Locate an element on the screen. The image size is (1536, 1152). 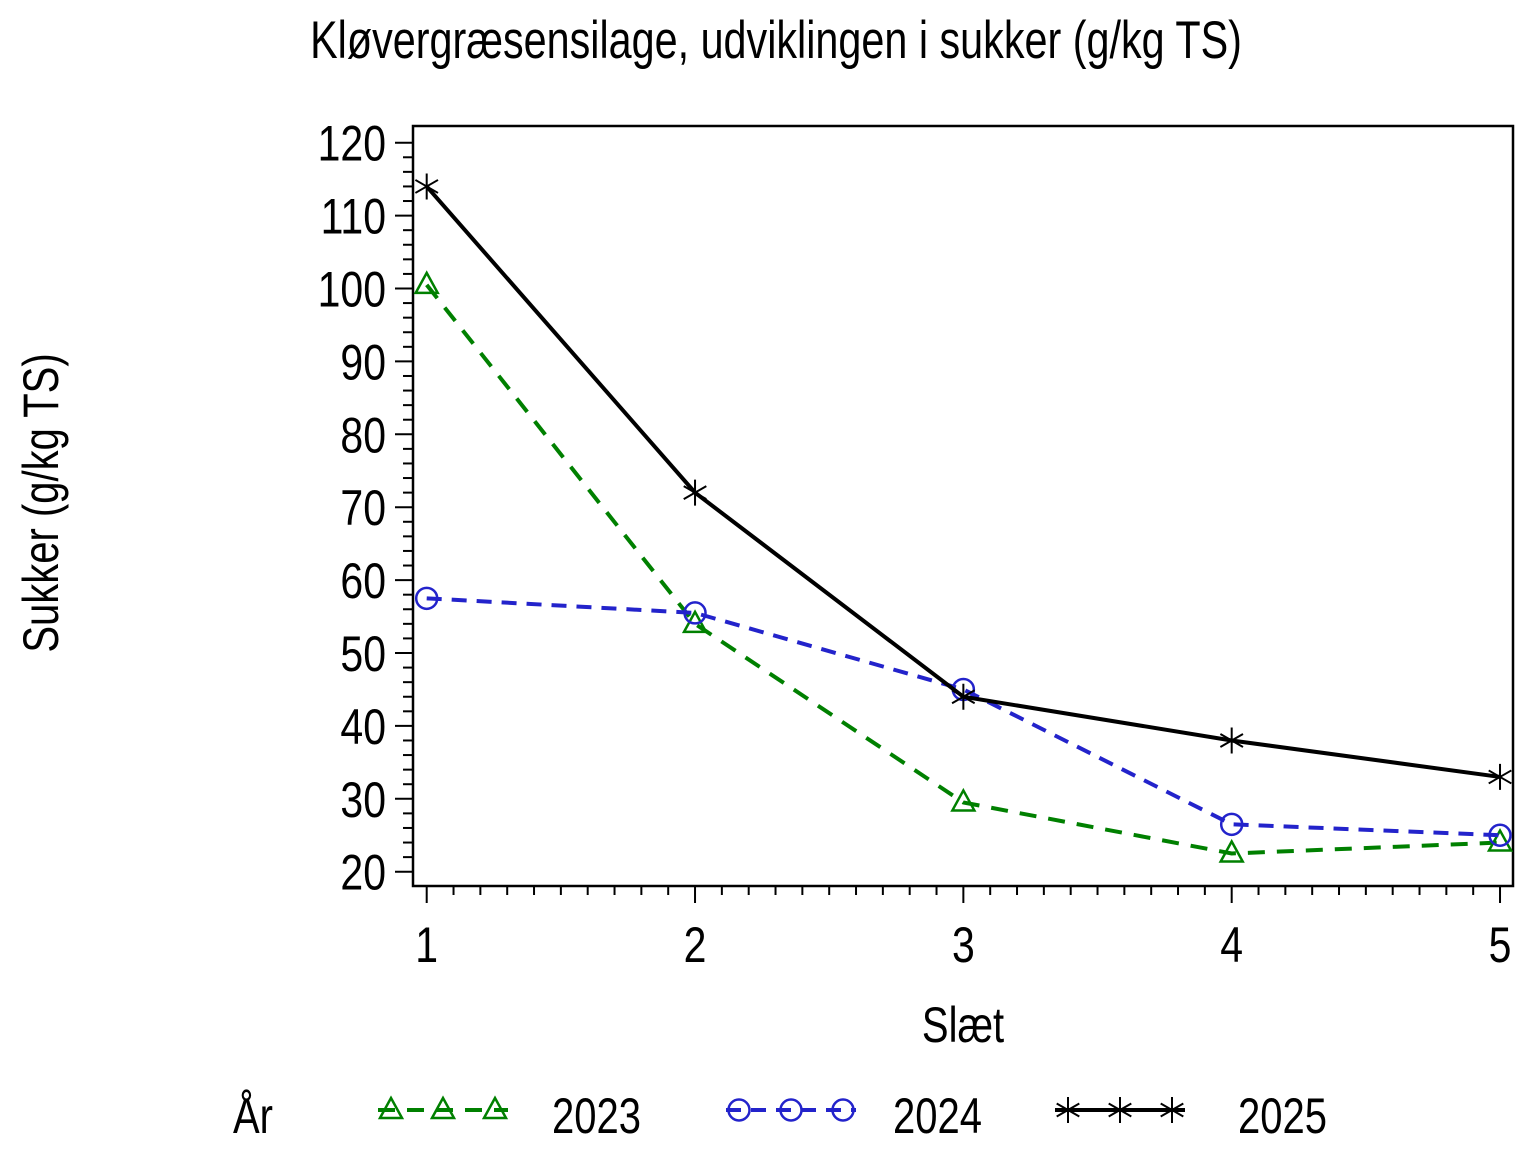
x-tick-label: 1 is located at coordinates (426, 945).